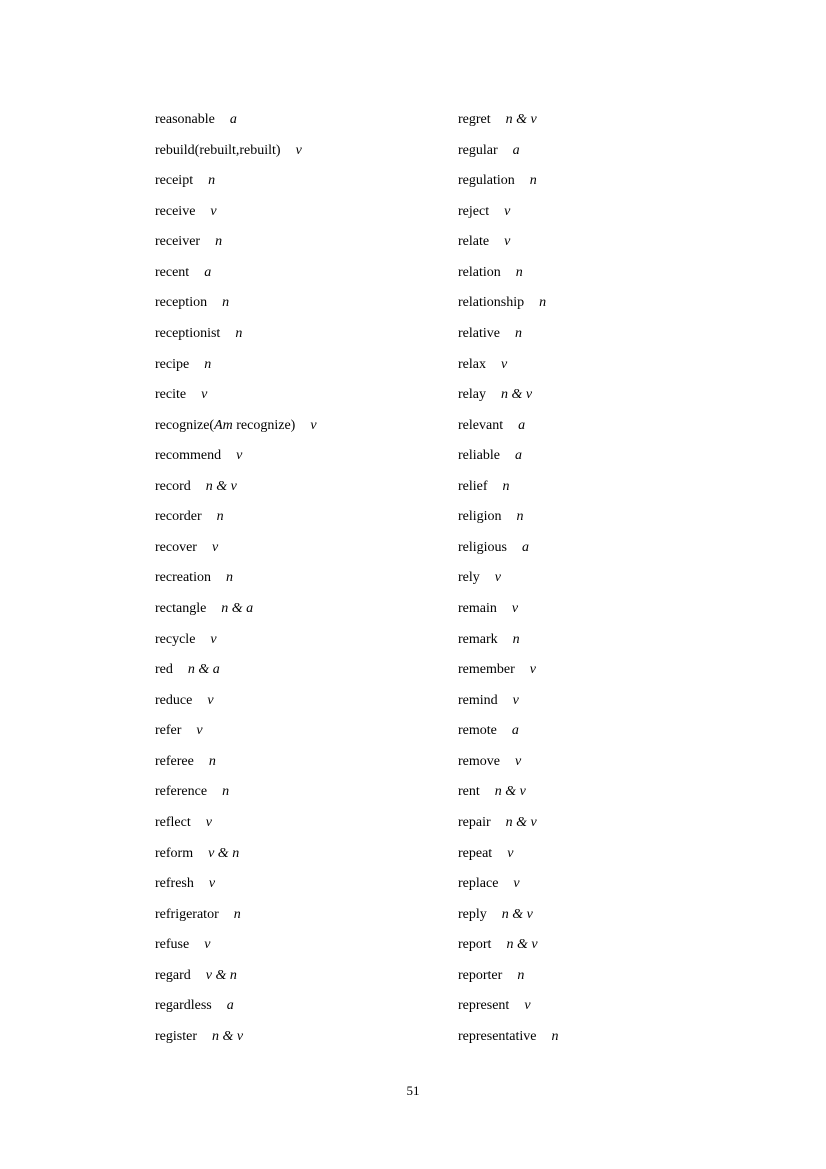 The width and height of the screenshot is (826, 1169). What do you see at coordinates (508, 951) in the screenshot?
I see `vocabulary-entry: report n & v` at bounding box center [508, 951].